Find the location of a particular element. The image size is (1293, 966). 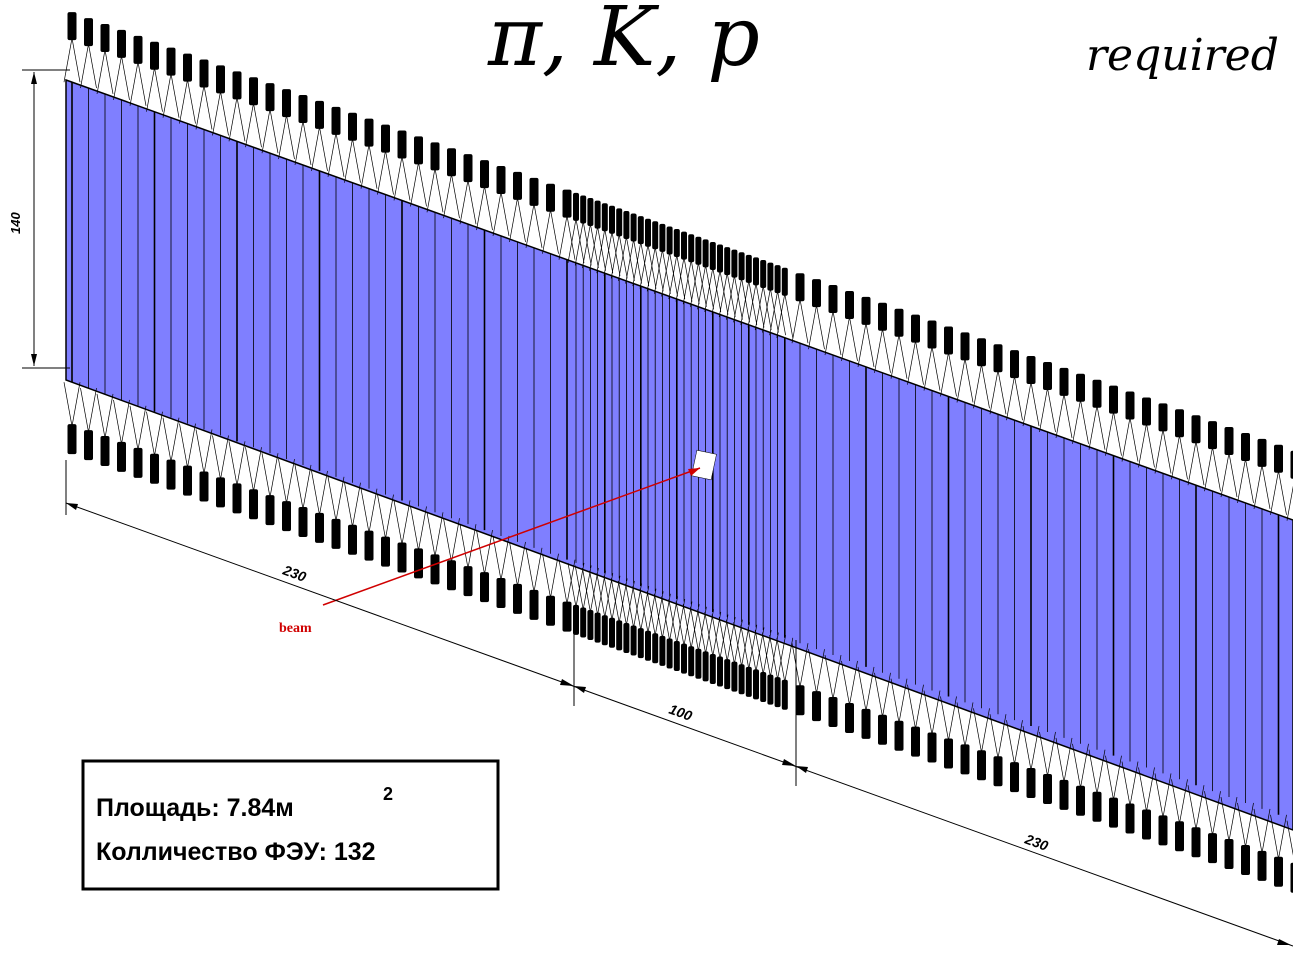

info-box: Площадь: 7.84м 2 Колличество ФЭУ: 132 is located at coordinates (290, 825).